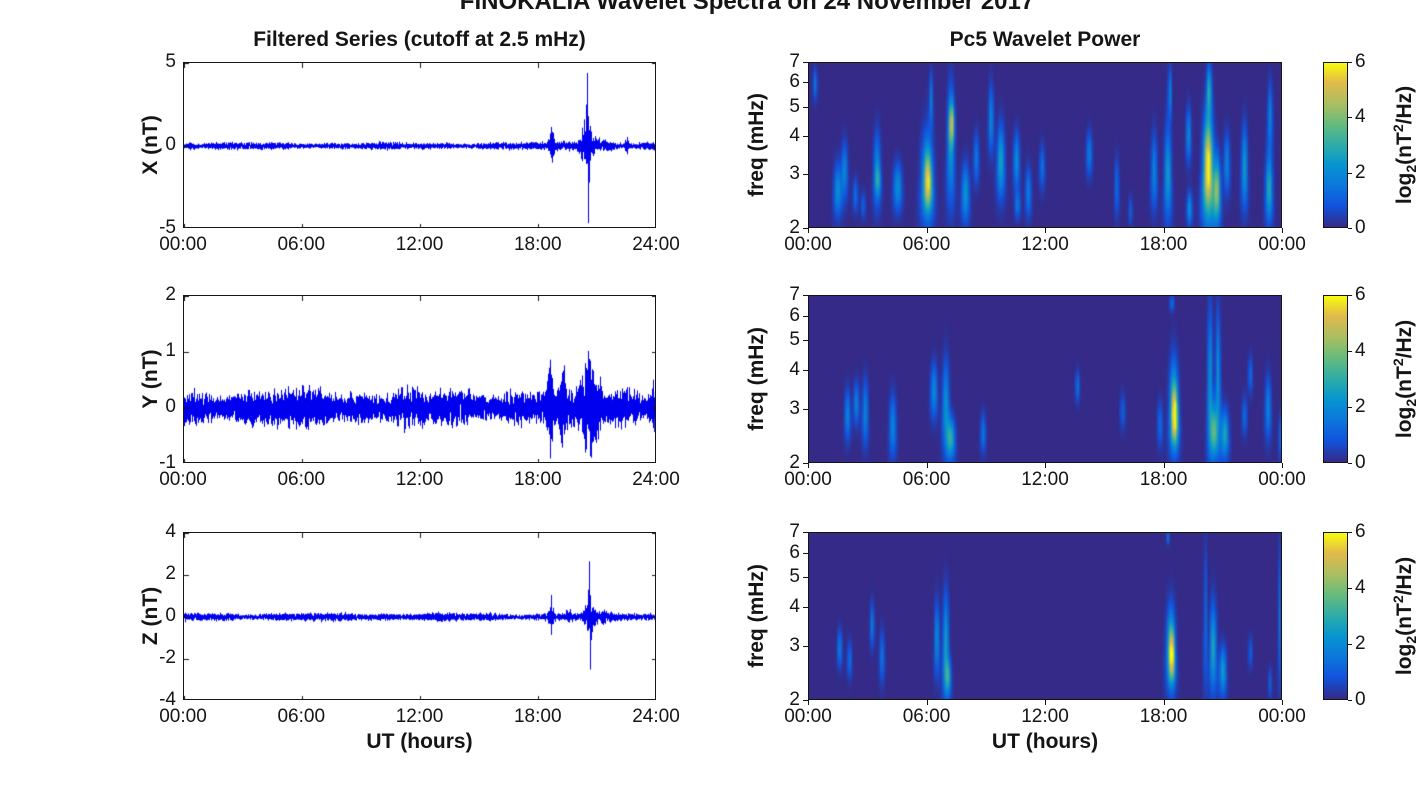  I want to click on y-tick-label: -4, so click(167, 699).